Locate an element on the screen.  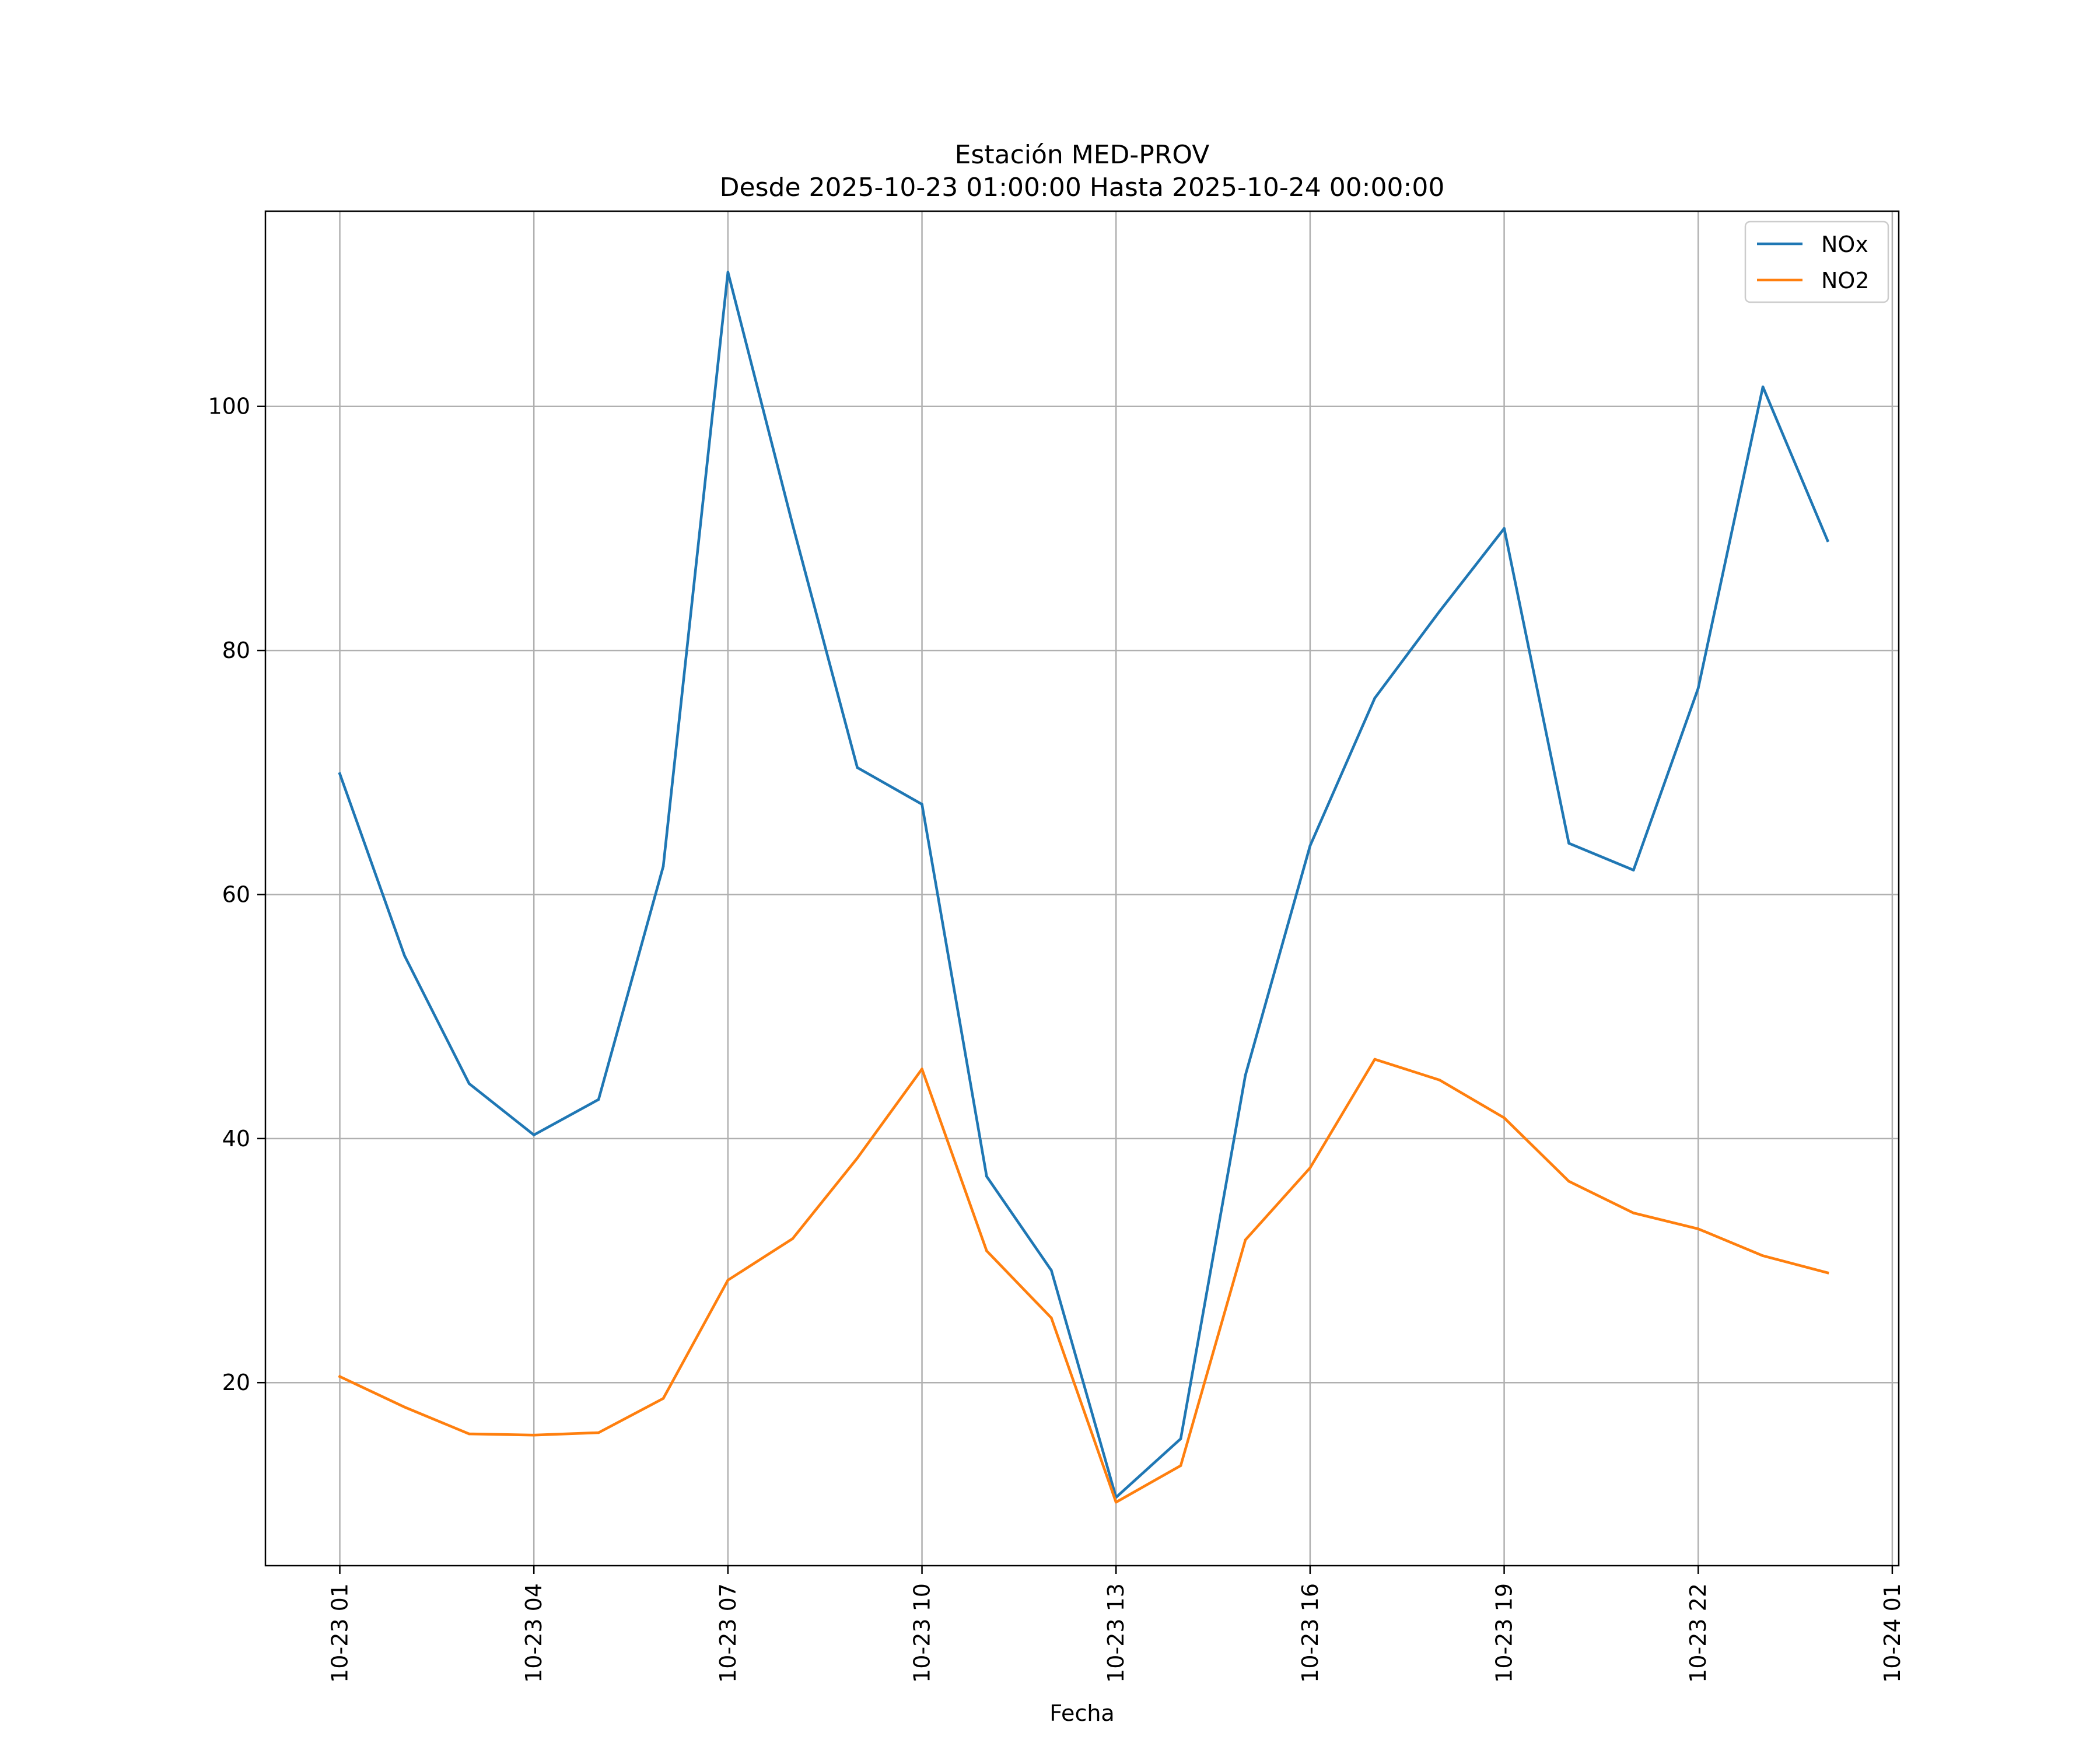
x-tick-label: 10-23 04 is located at coordinates (534, 1633).